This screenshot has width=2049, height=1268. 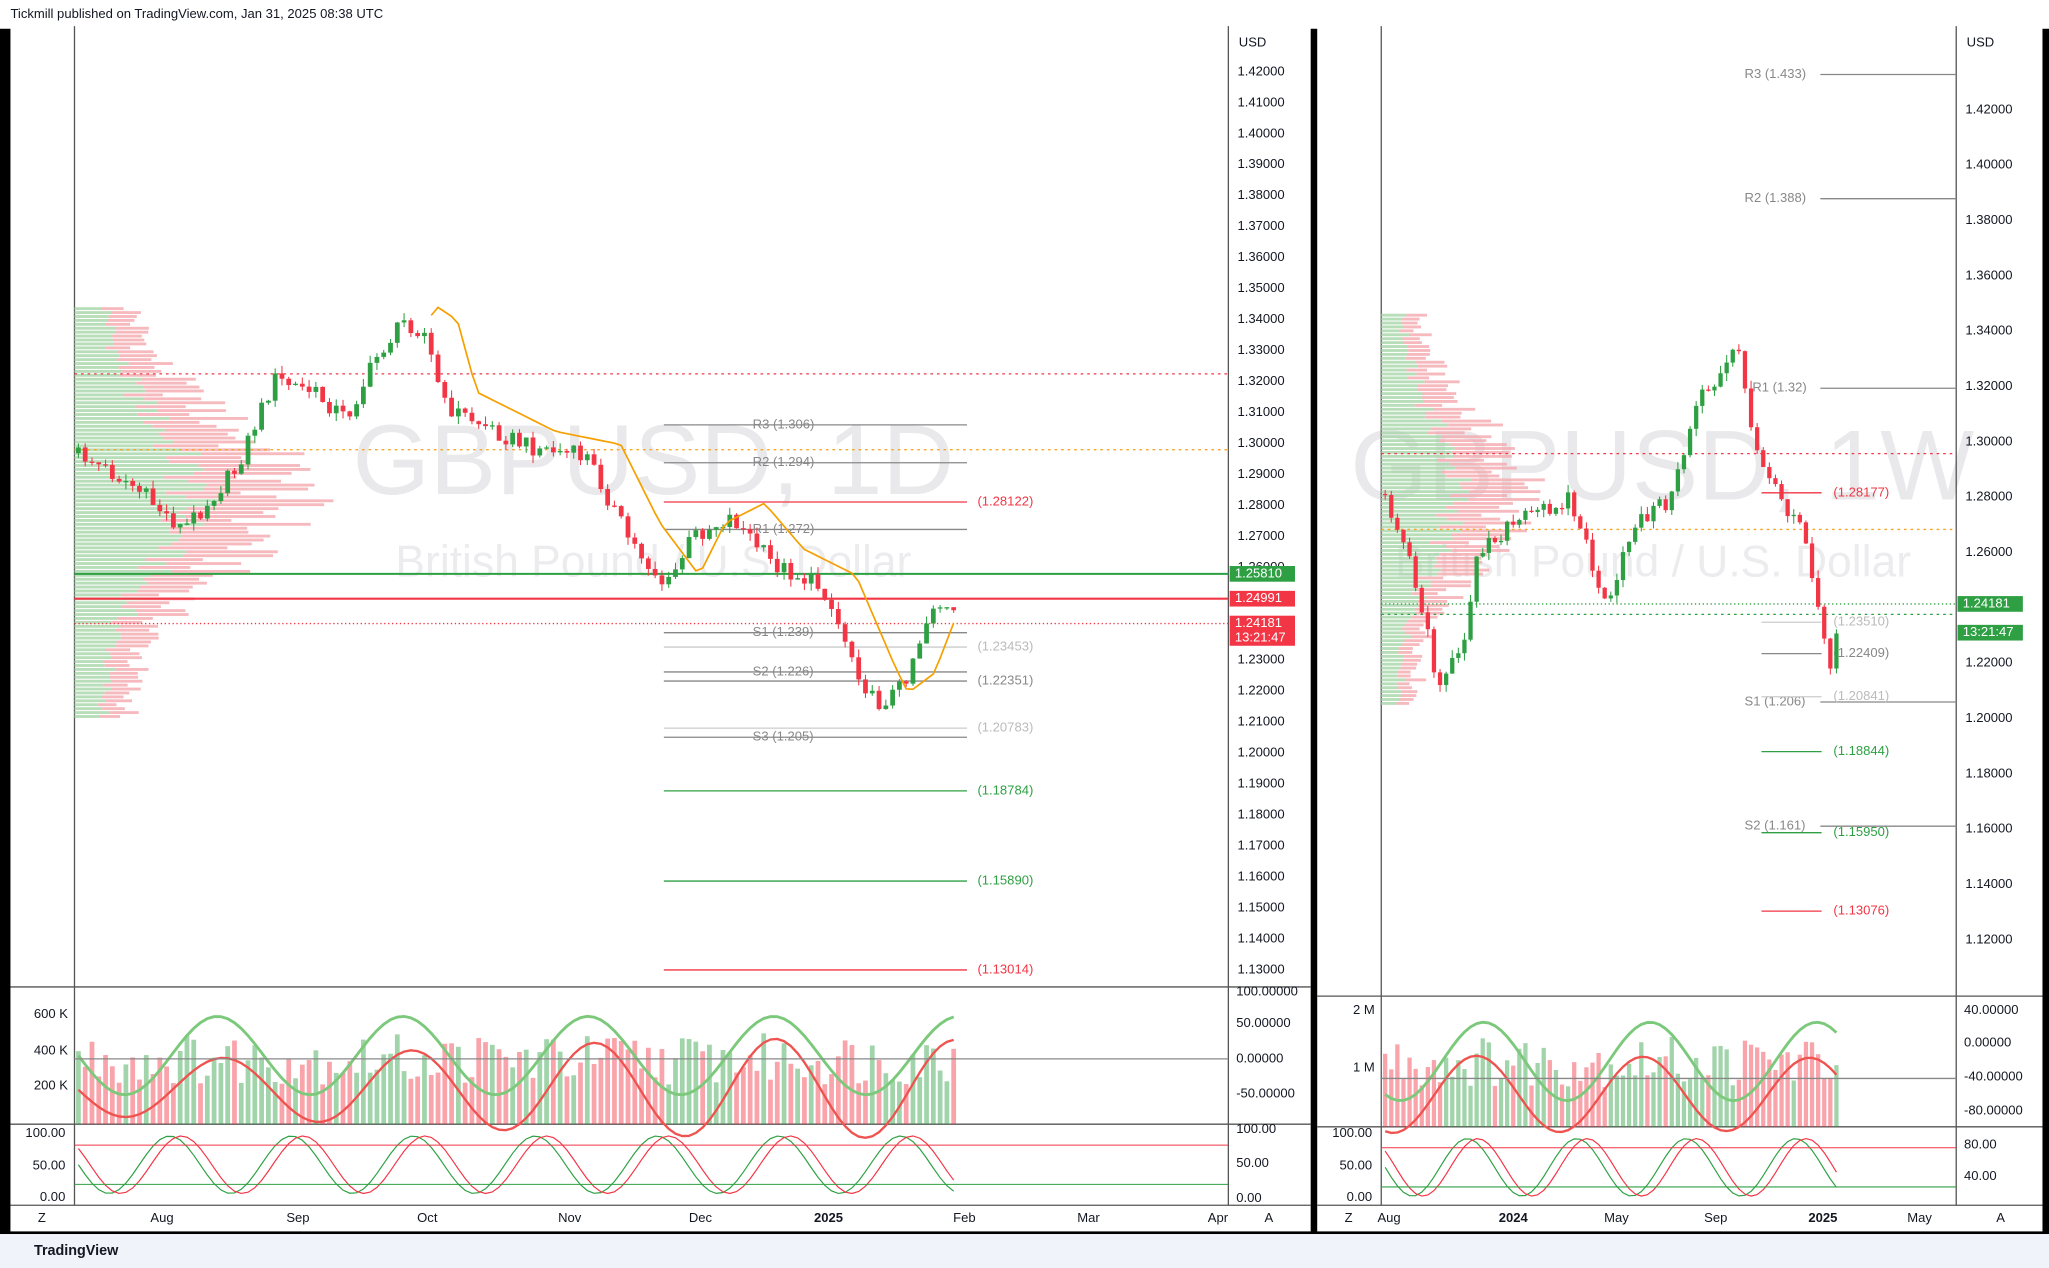 What do you see at coordinates (1261, 101) in the screenshot?
I see `price-tick-label: 1.41000` at bounding box center [1261, 101].